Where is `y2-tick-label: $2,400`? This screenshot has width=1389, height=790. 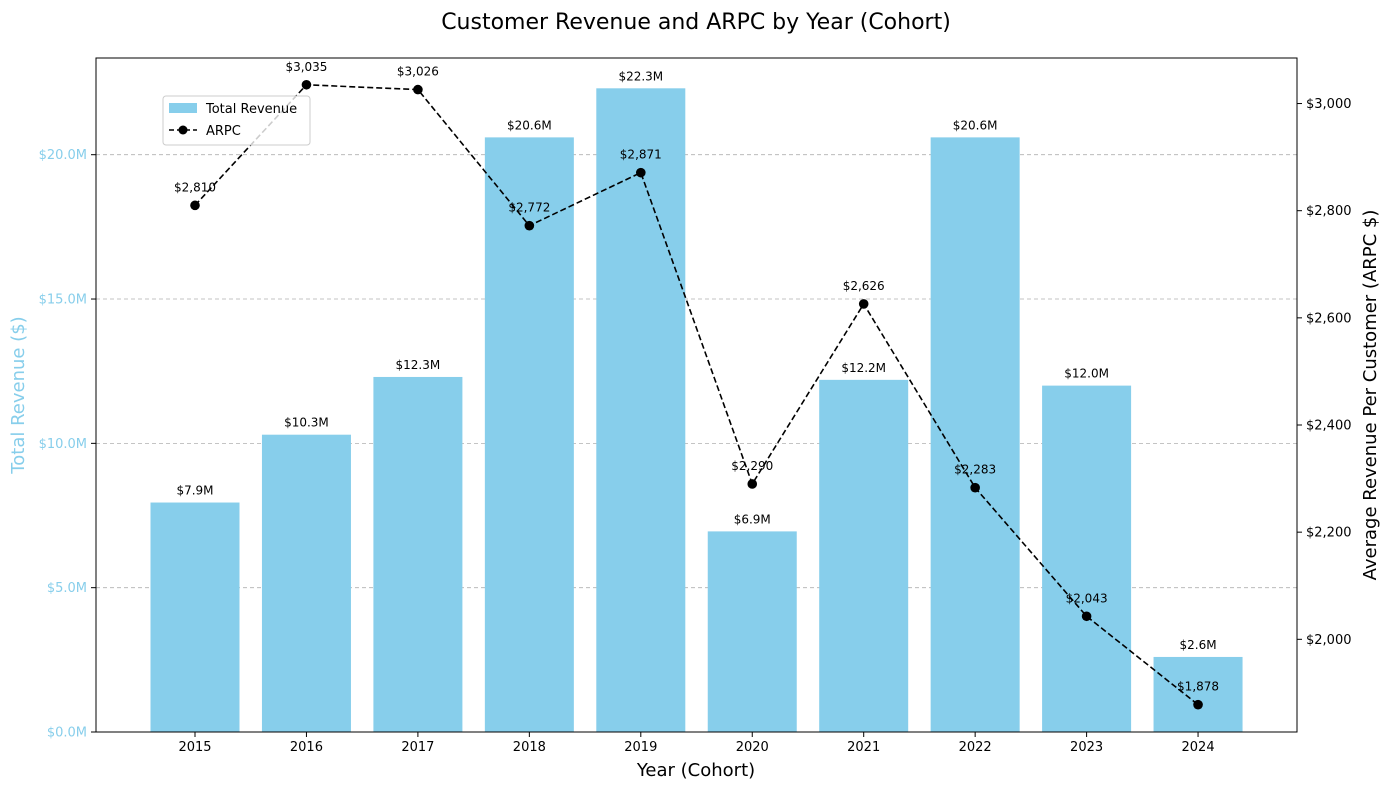
y2-tick-label: $2,400 is located at coordinates (1329, 426).